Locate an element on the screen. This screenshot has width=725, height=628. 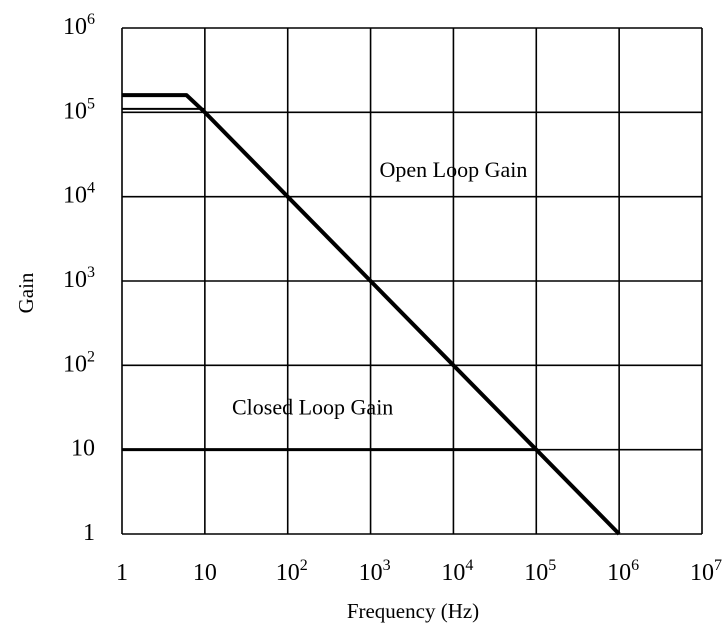
y-tick-label: 10⁵ is located at coordinates (79, 109).